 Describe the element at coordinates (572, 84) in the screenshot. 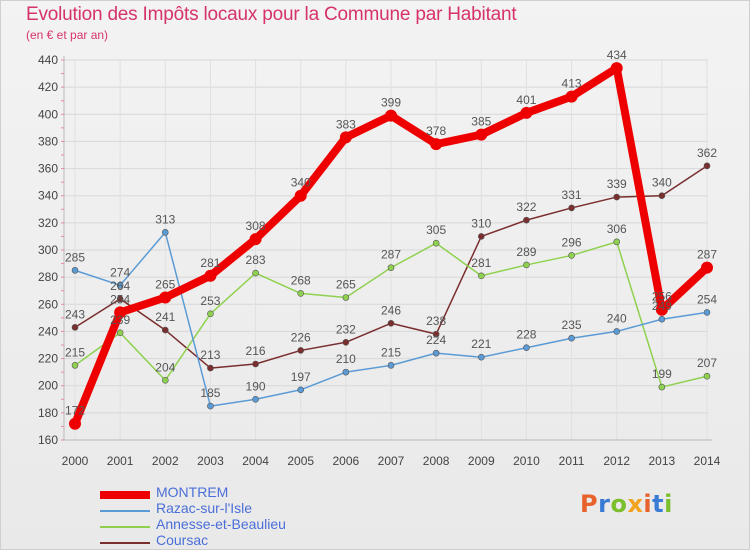

I see `data-label: 413` at that location.